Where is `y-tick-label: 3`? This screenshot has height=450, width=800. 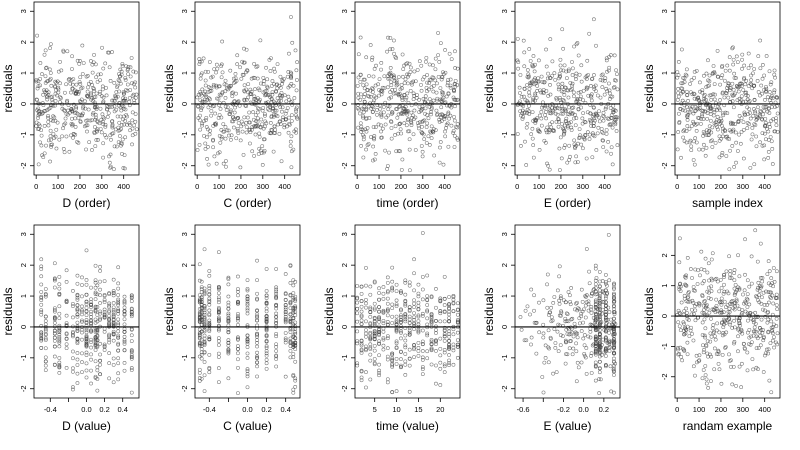
y-tick-label: 3 is located at coordinates (23, 234).